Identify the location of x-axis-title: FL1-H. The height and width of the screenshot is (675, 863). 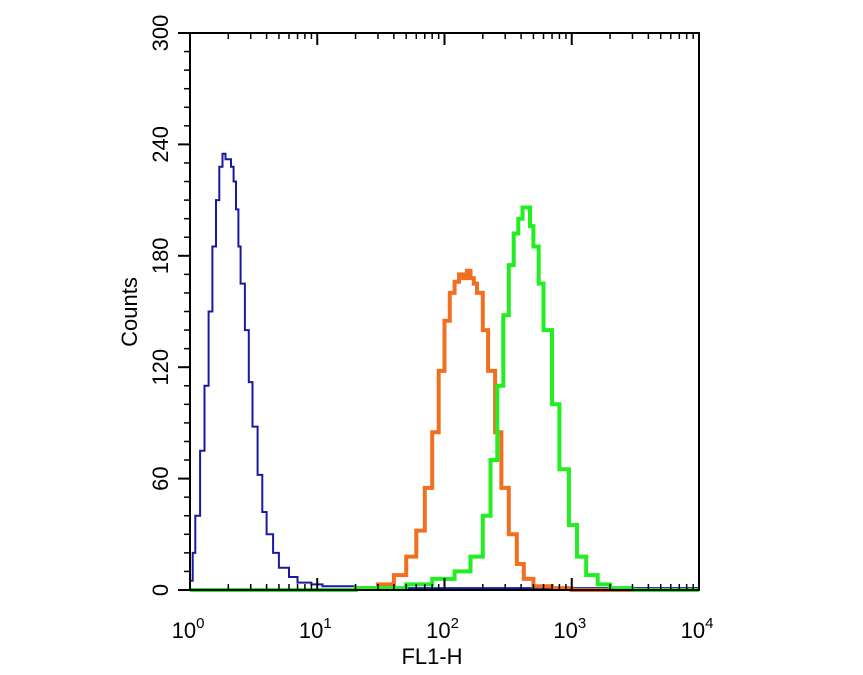
(431, 656).